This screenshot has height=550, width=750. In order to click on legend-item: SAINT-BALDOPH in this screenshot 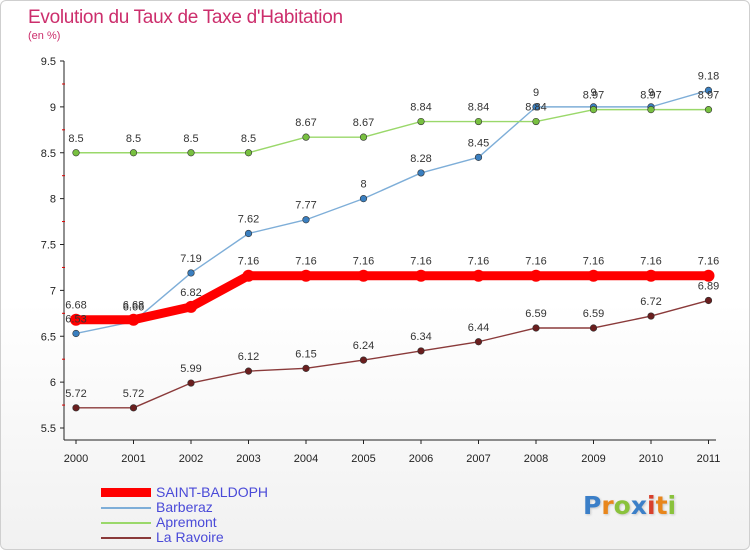, I will do `click(231, 492)`.